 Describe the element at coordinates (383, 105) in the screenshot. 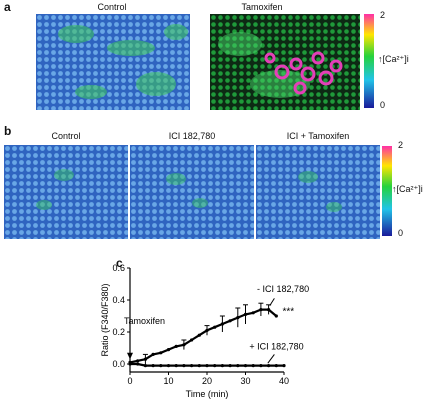

I see `panel-a-colorbar-min: 0` at that location.